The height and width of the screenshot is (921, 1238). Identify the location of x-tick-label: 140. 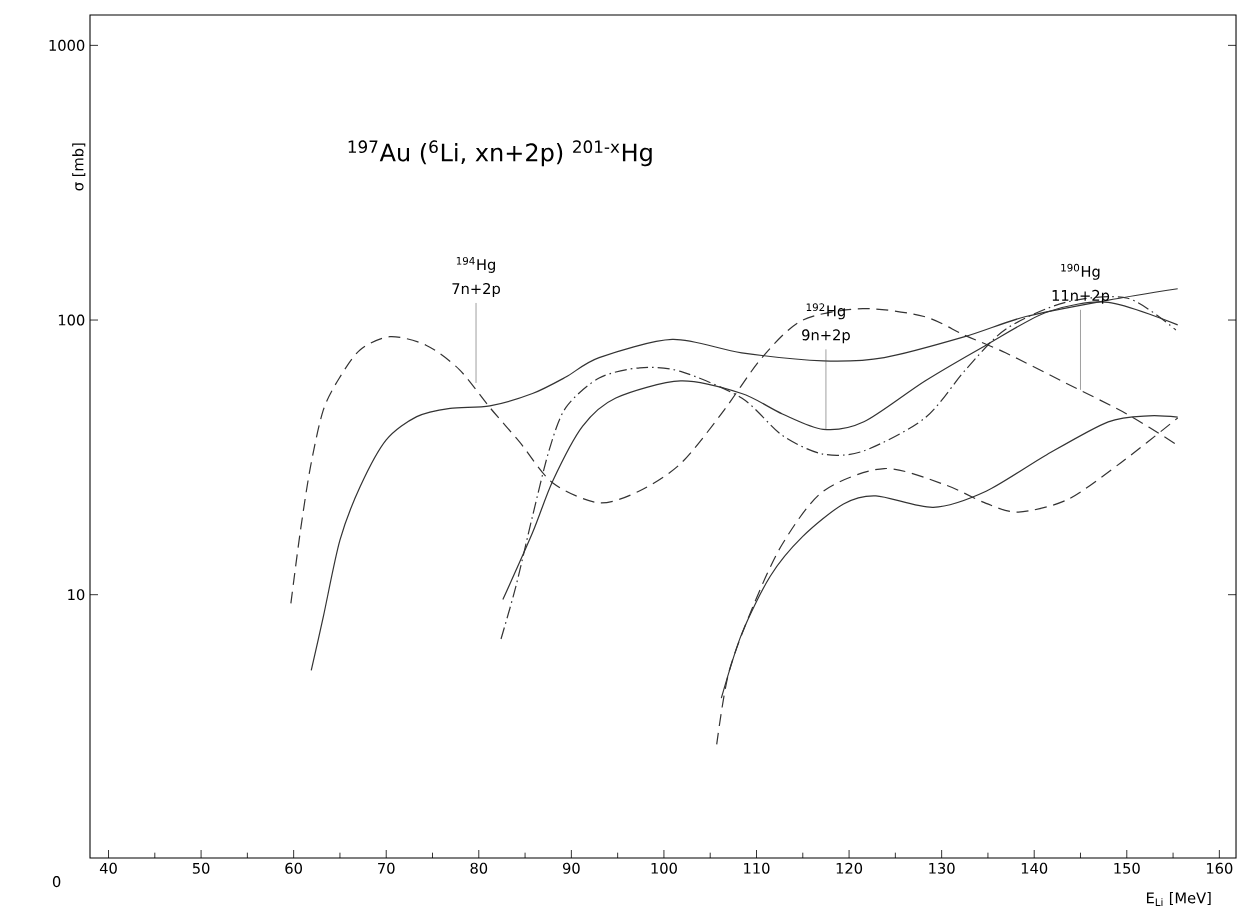
(1034, 868).